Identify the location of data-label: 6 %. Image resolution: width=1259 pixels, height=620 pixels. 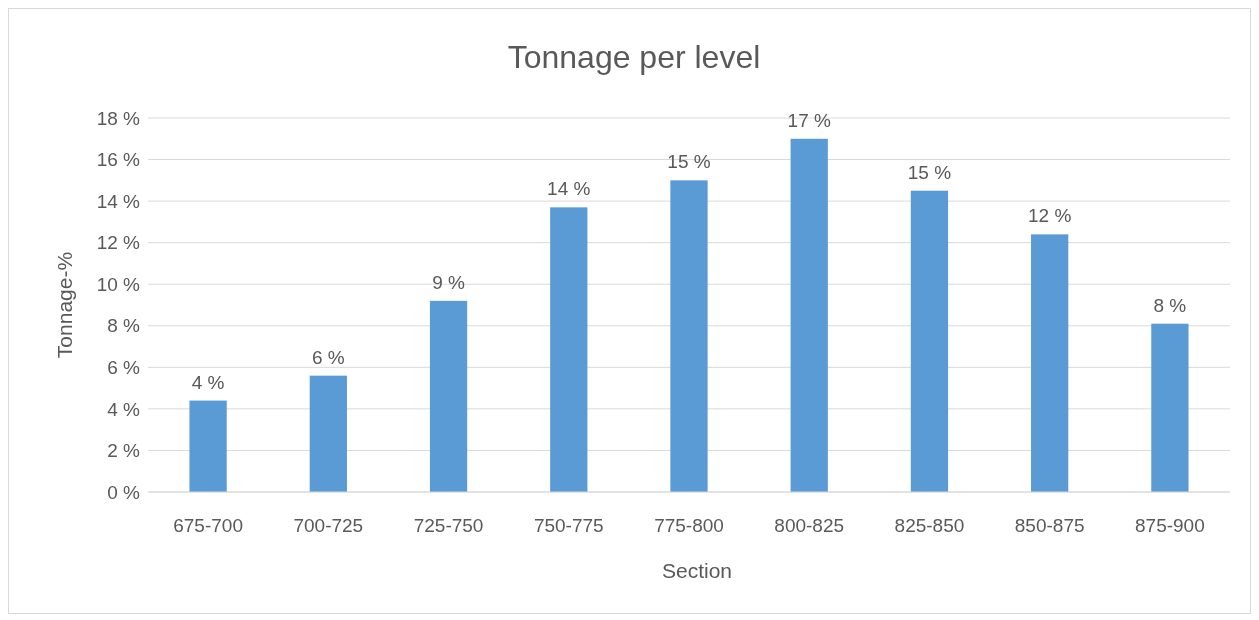
(328, 357).